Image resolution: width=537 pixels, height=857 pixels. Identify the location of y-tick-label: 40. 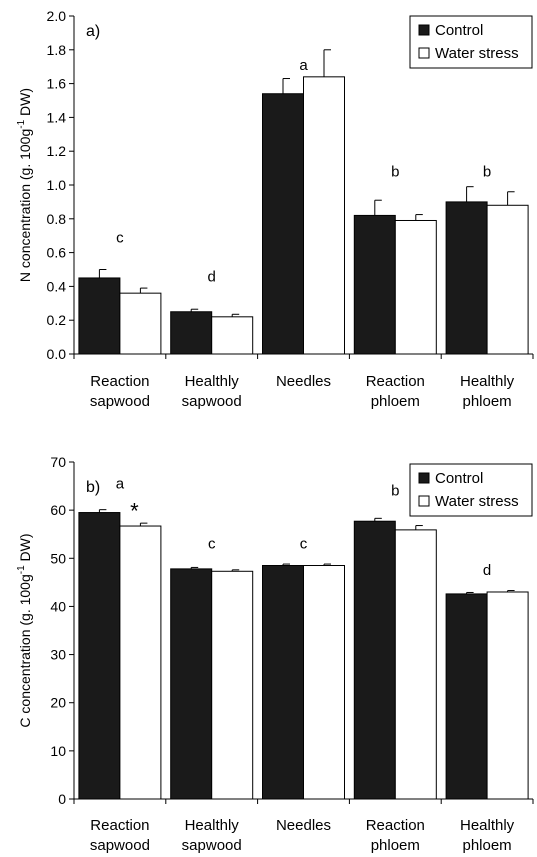
(58, 606).